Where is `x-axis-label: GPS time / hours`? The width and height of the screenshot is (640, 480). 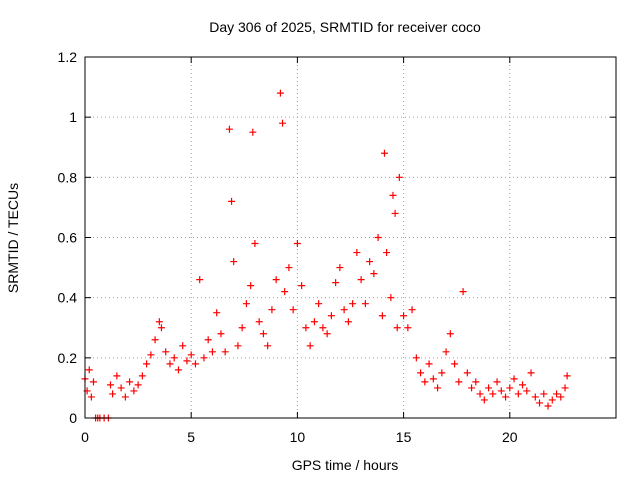 x-axis-label: GPS time / hours is located at coordinates (345, 465).